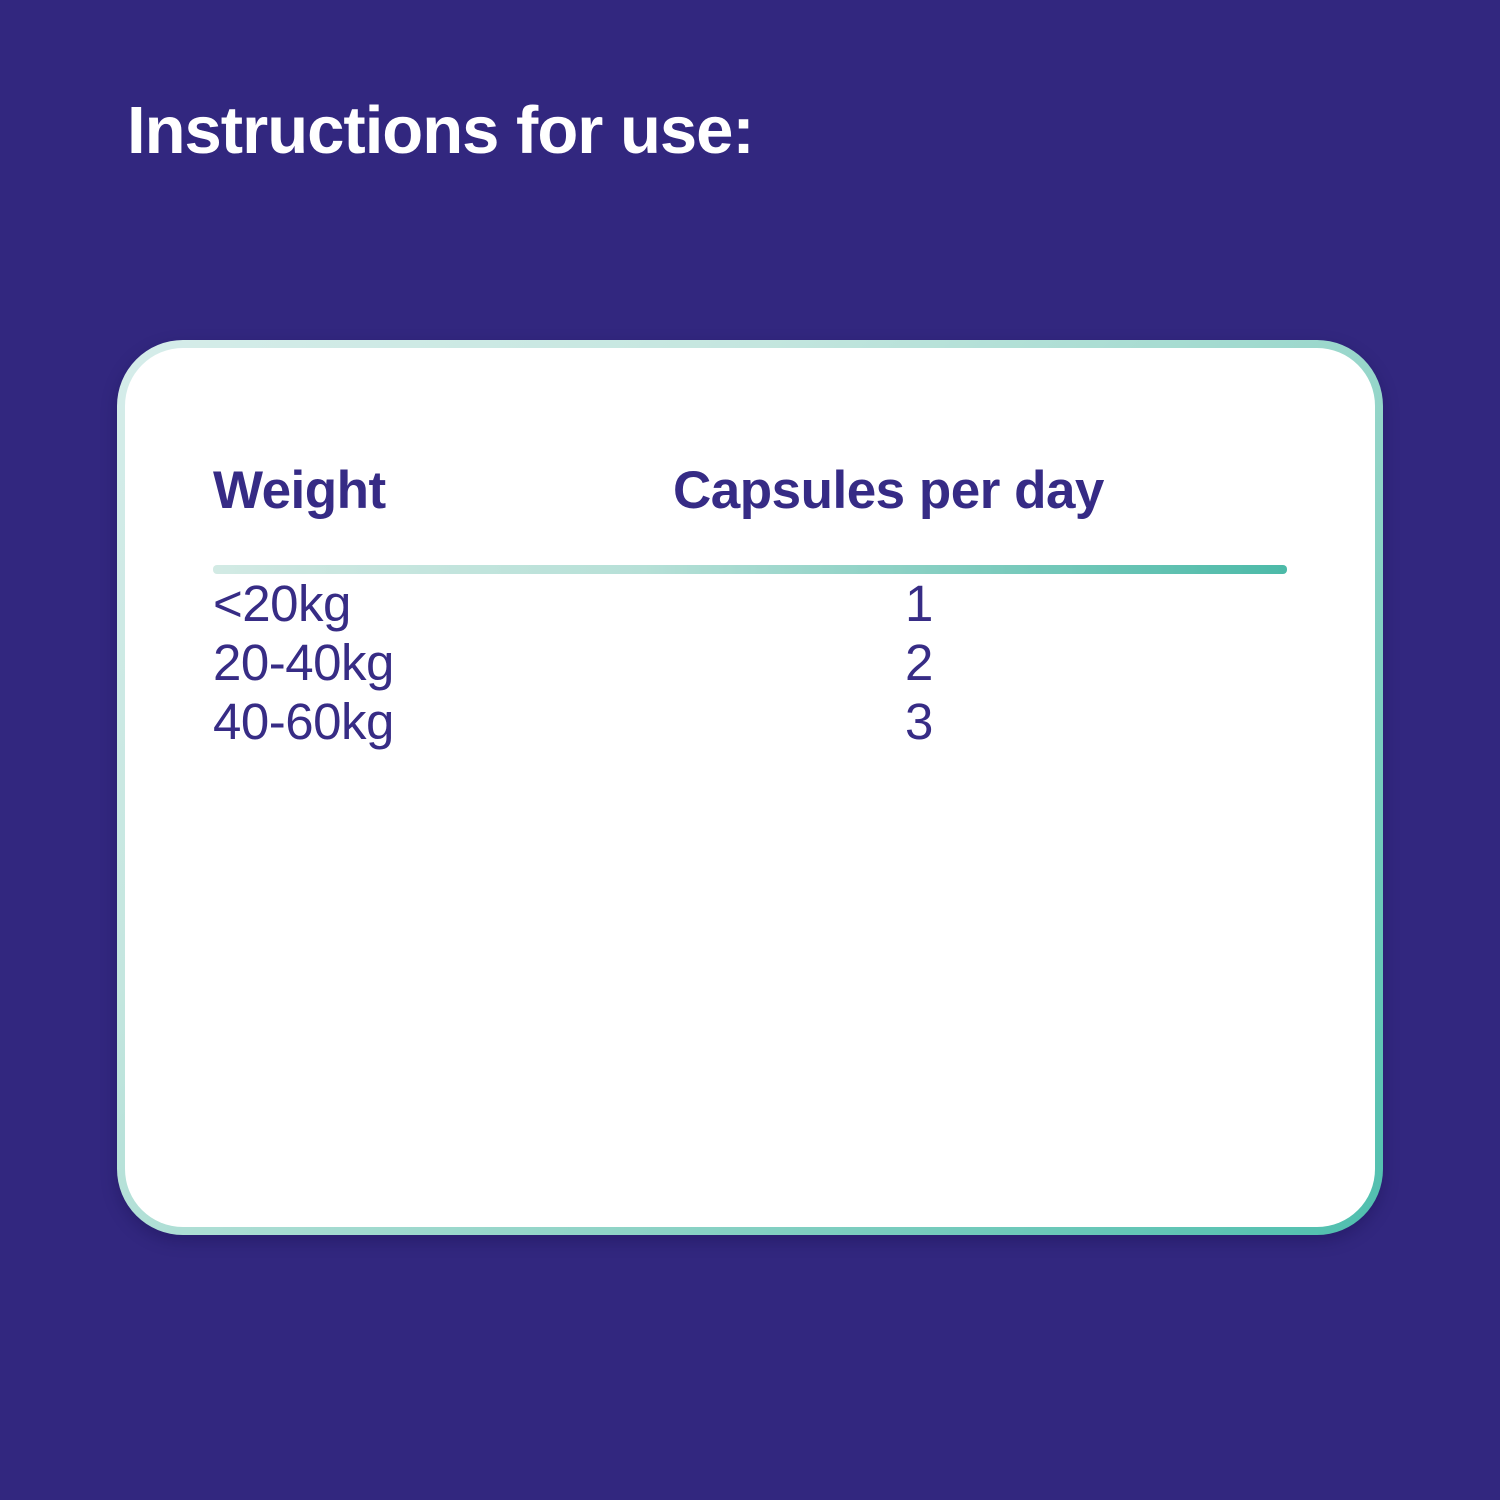 Image resolution: width=1500 pixels, height=1500 pixels. I want to click on table-row: 20-40kg 2, so click(750, 662).